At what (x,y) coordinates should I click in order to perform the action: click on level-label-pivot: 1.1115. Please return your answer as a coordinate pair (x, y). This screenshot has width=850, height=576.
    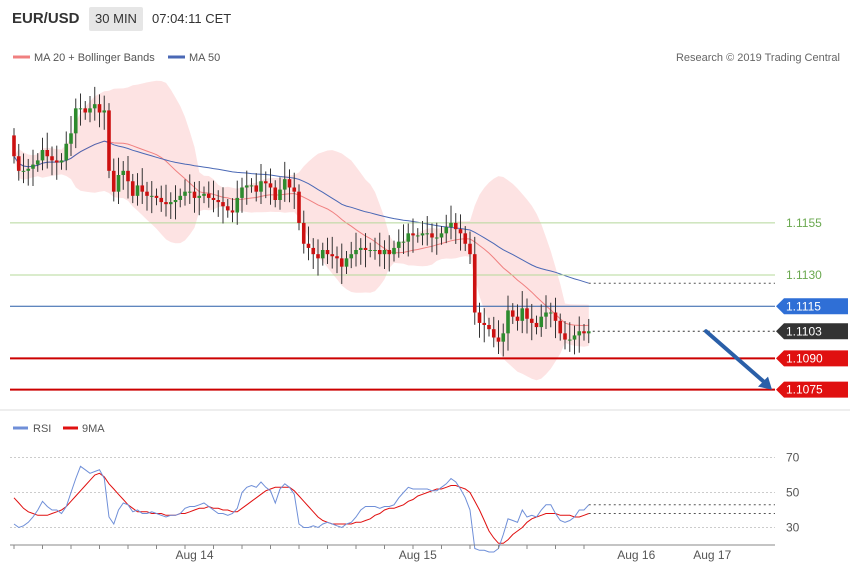
    Looking at the image, I should click on (803, 306).